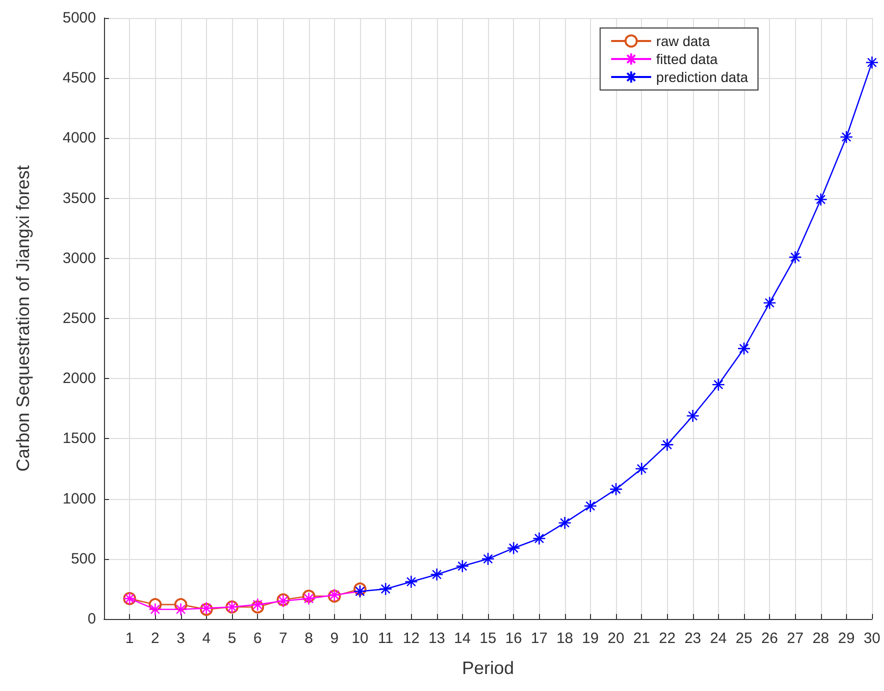 The height and width of the screenshot is (691, 884). I want to click on x-tick-label: 10, so click(360, 638).